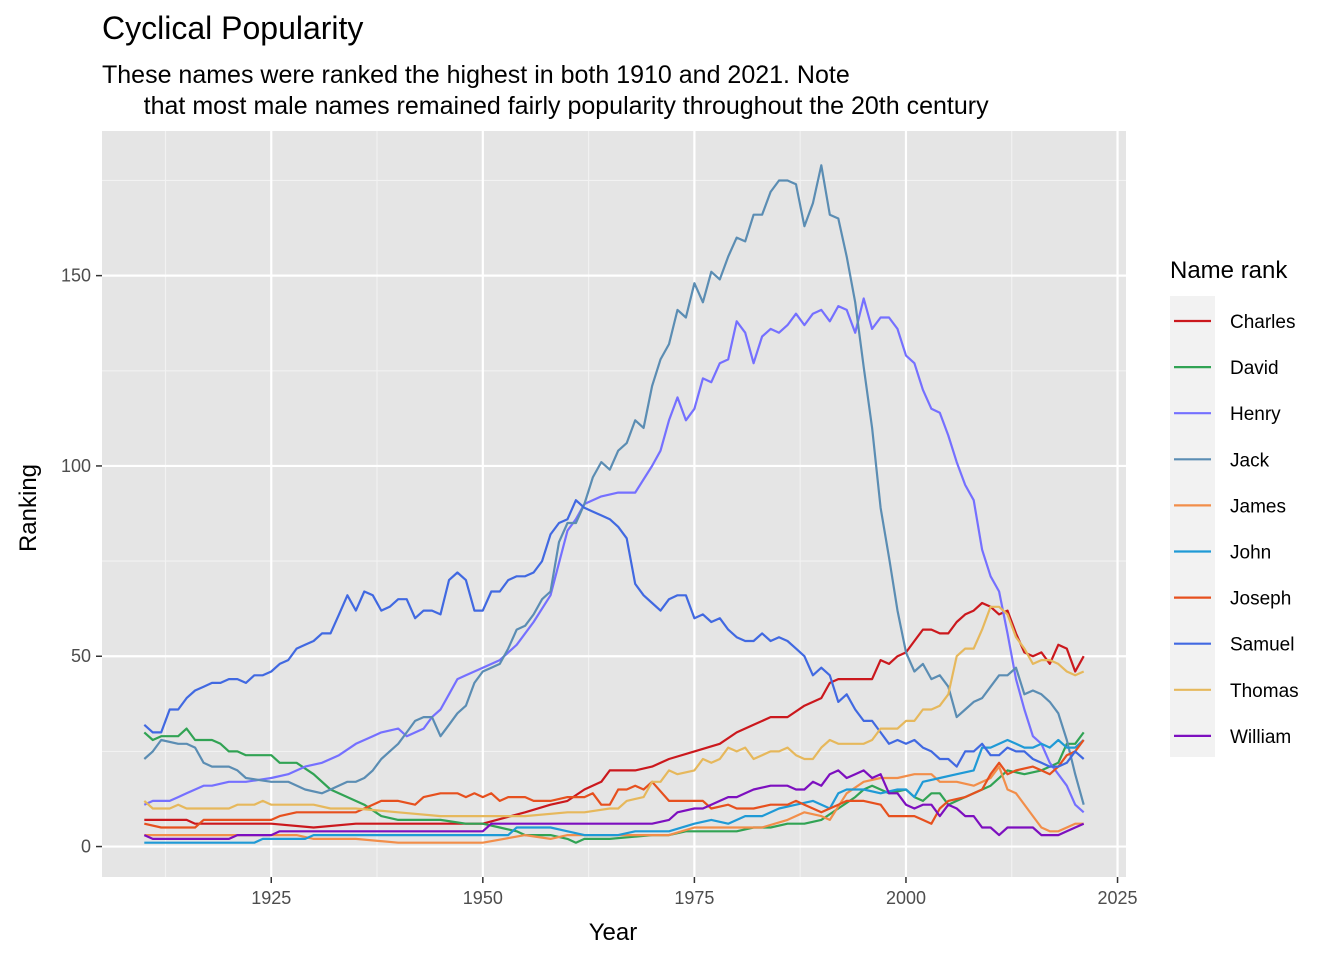 Image resolution: width=1344 pixels, height=960 pixels. Describe the element at coordinates (1260, 737) in the screenshot. I see `legend-label-william: William` at that location.